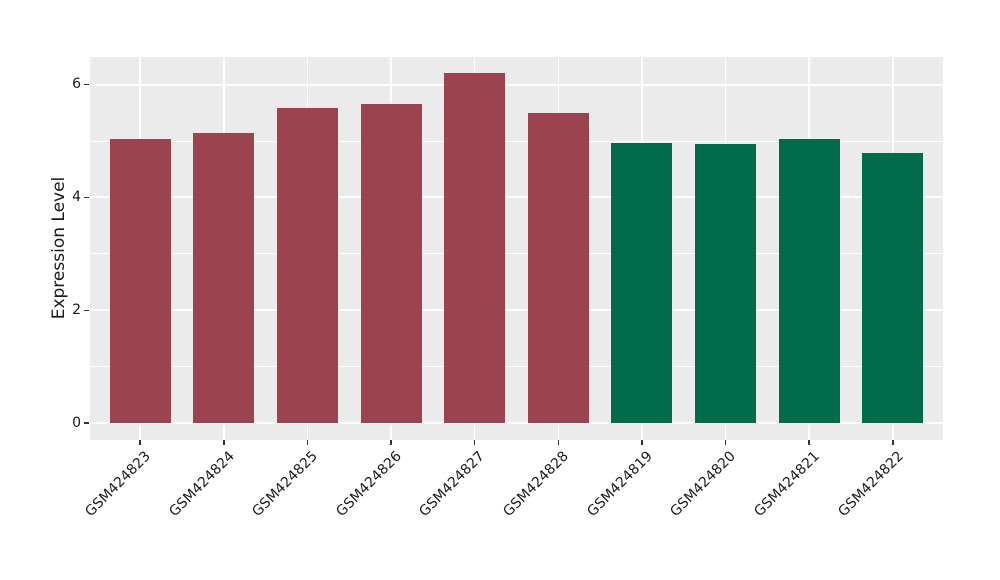  Describe the element at coordinates (76, 422) in the screenshot. I see `y-tick-label-0: 0` at that location.